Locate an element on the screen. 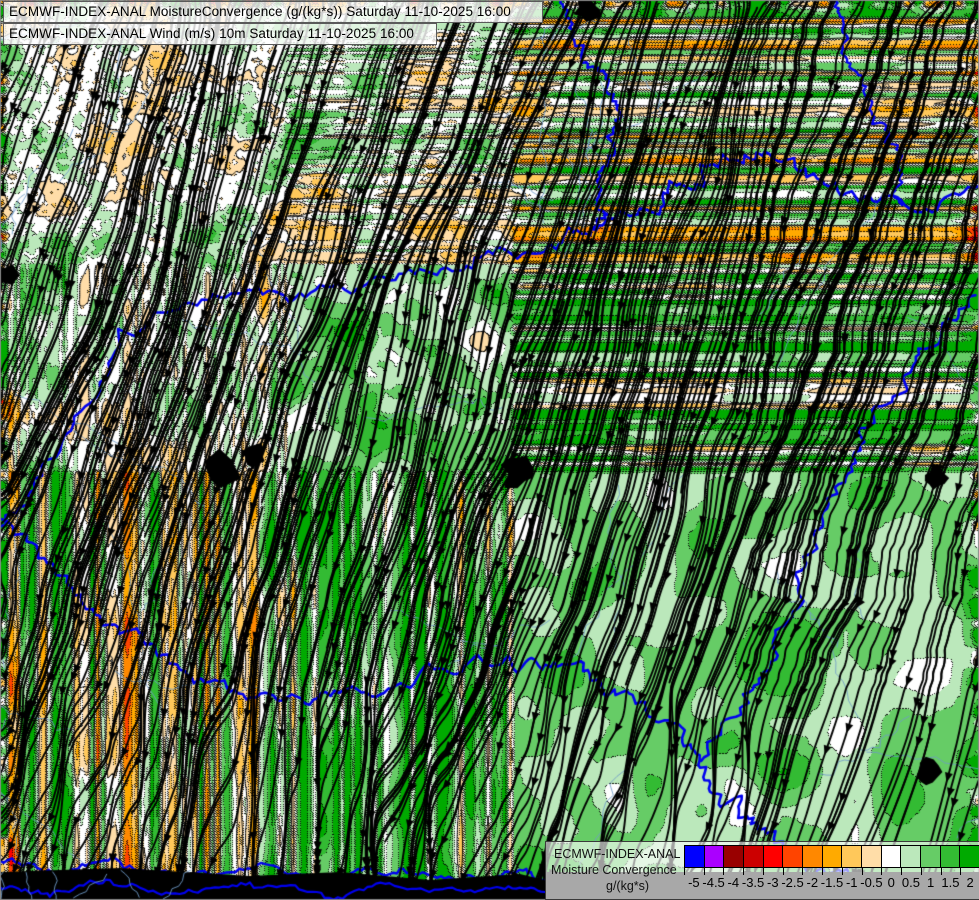  legend-tick-label-2: -4 is located at coordinates (733, 882).